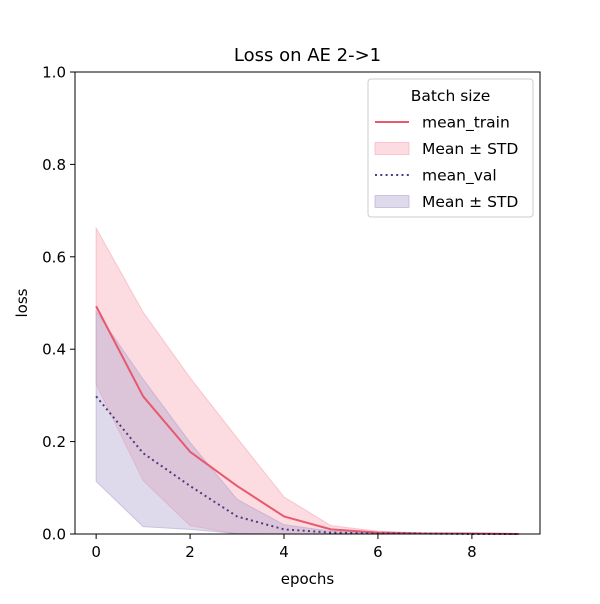  I want to click on y-tick-label: 0.6, so click(54, 257).